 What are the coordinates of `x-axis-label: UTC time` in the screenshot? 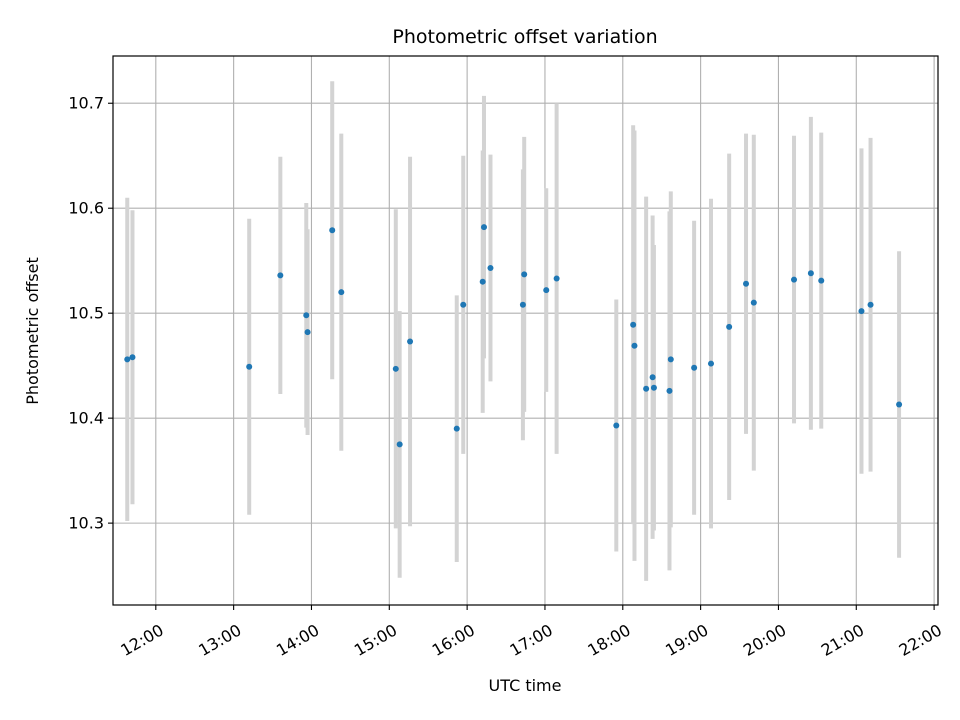 It's located at (525, 685).